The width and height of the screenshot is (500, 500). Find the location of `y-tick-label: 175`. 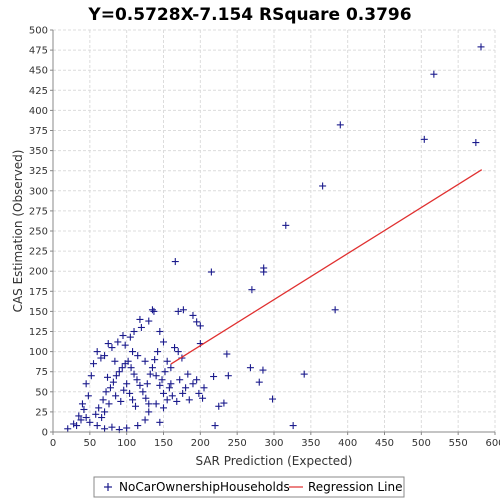

y-tick-label: 175 is located at coordinates (38, 292).